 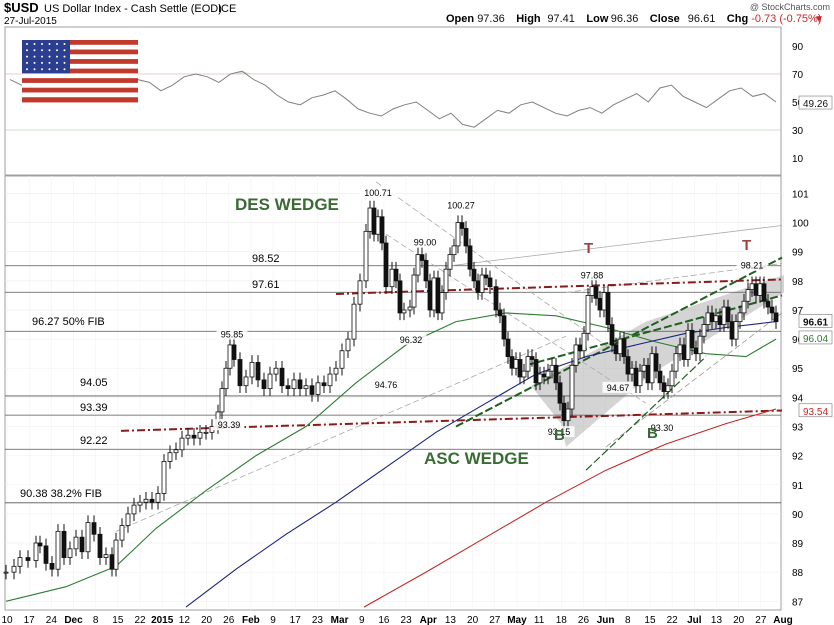 I want to click on price-label-96-32: 96.32, so click(x=411, y=340).